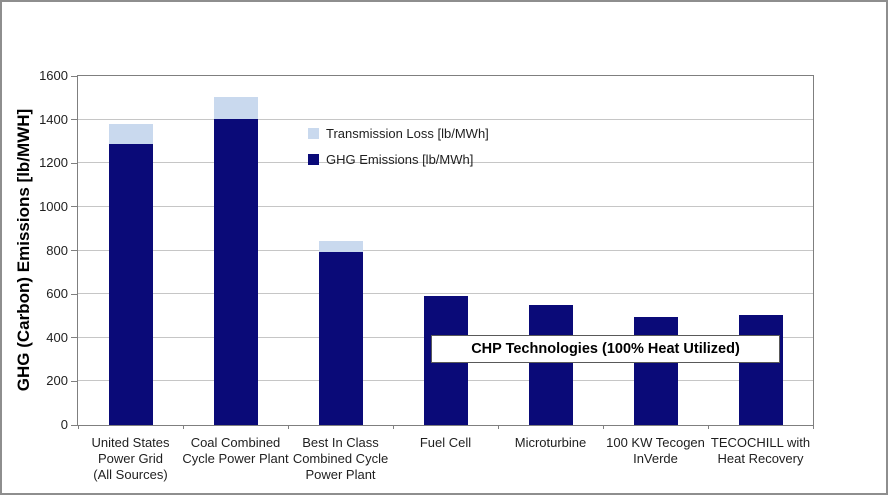 Image resolution: width=888 pixels, height=495 pixels. What do you see at coordinates (53, 206) in the screenshot?
I see `y-tick-label: 1000` at bounding box center [53, 206].